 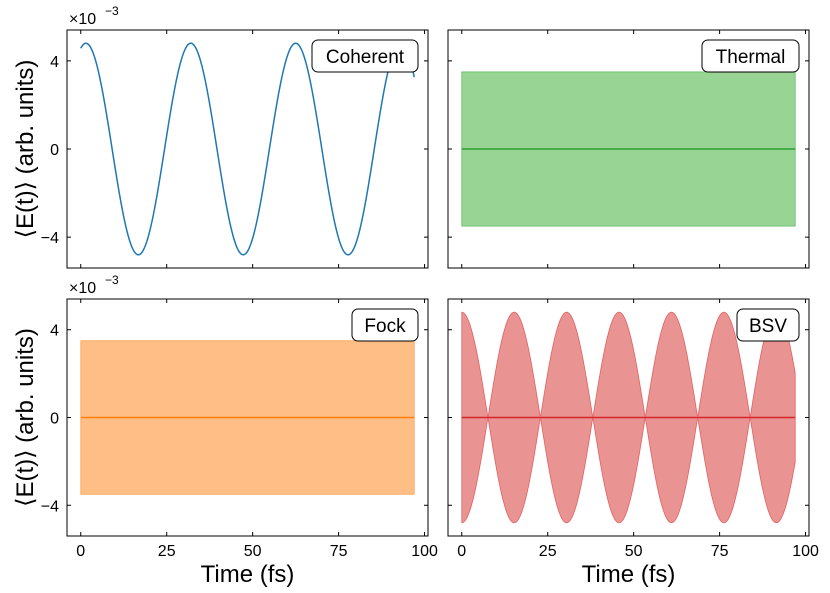 I want to click on series-line-coherent, so click(x=247, y=149).